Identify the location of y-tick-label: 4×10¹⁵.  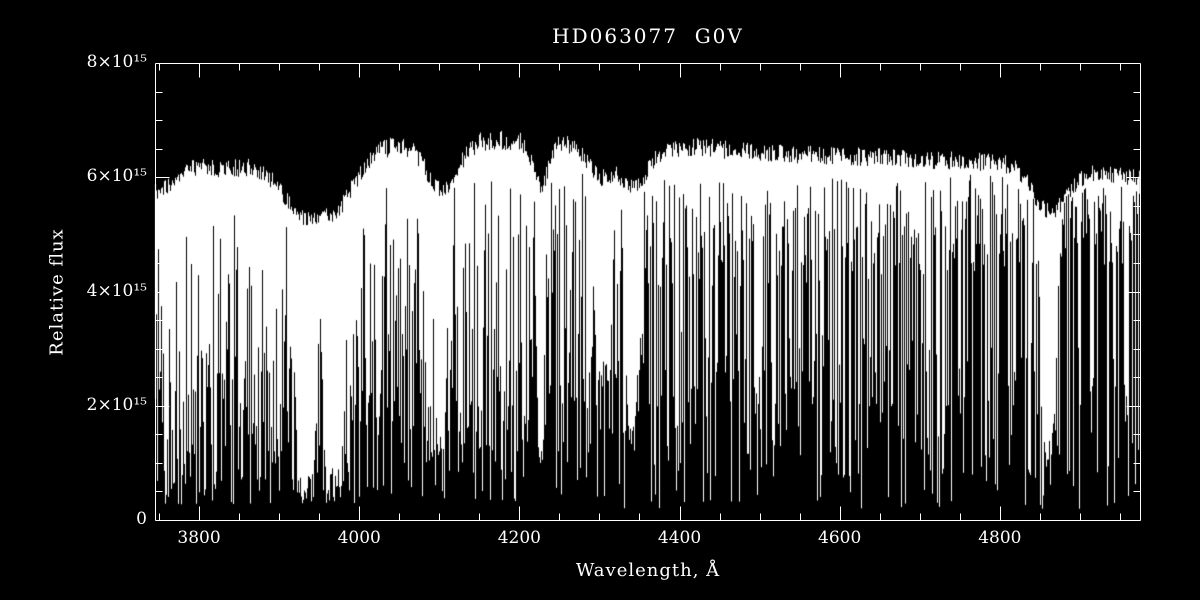
(116, 290).